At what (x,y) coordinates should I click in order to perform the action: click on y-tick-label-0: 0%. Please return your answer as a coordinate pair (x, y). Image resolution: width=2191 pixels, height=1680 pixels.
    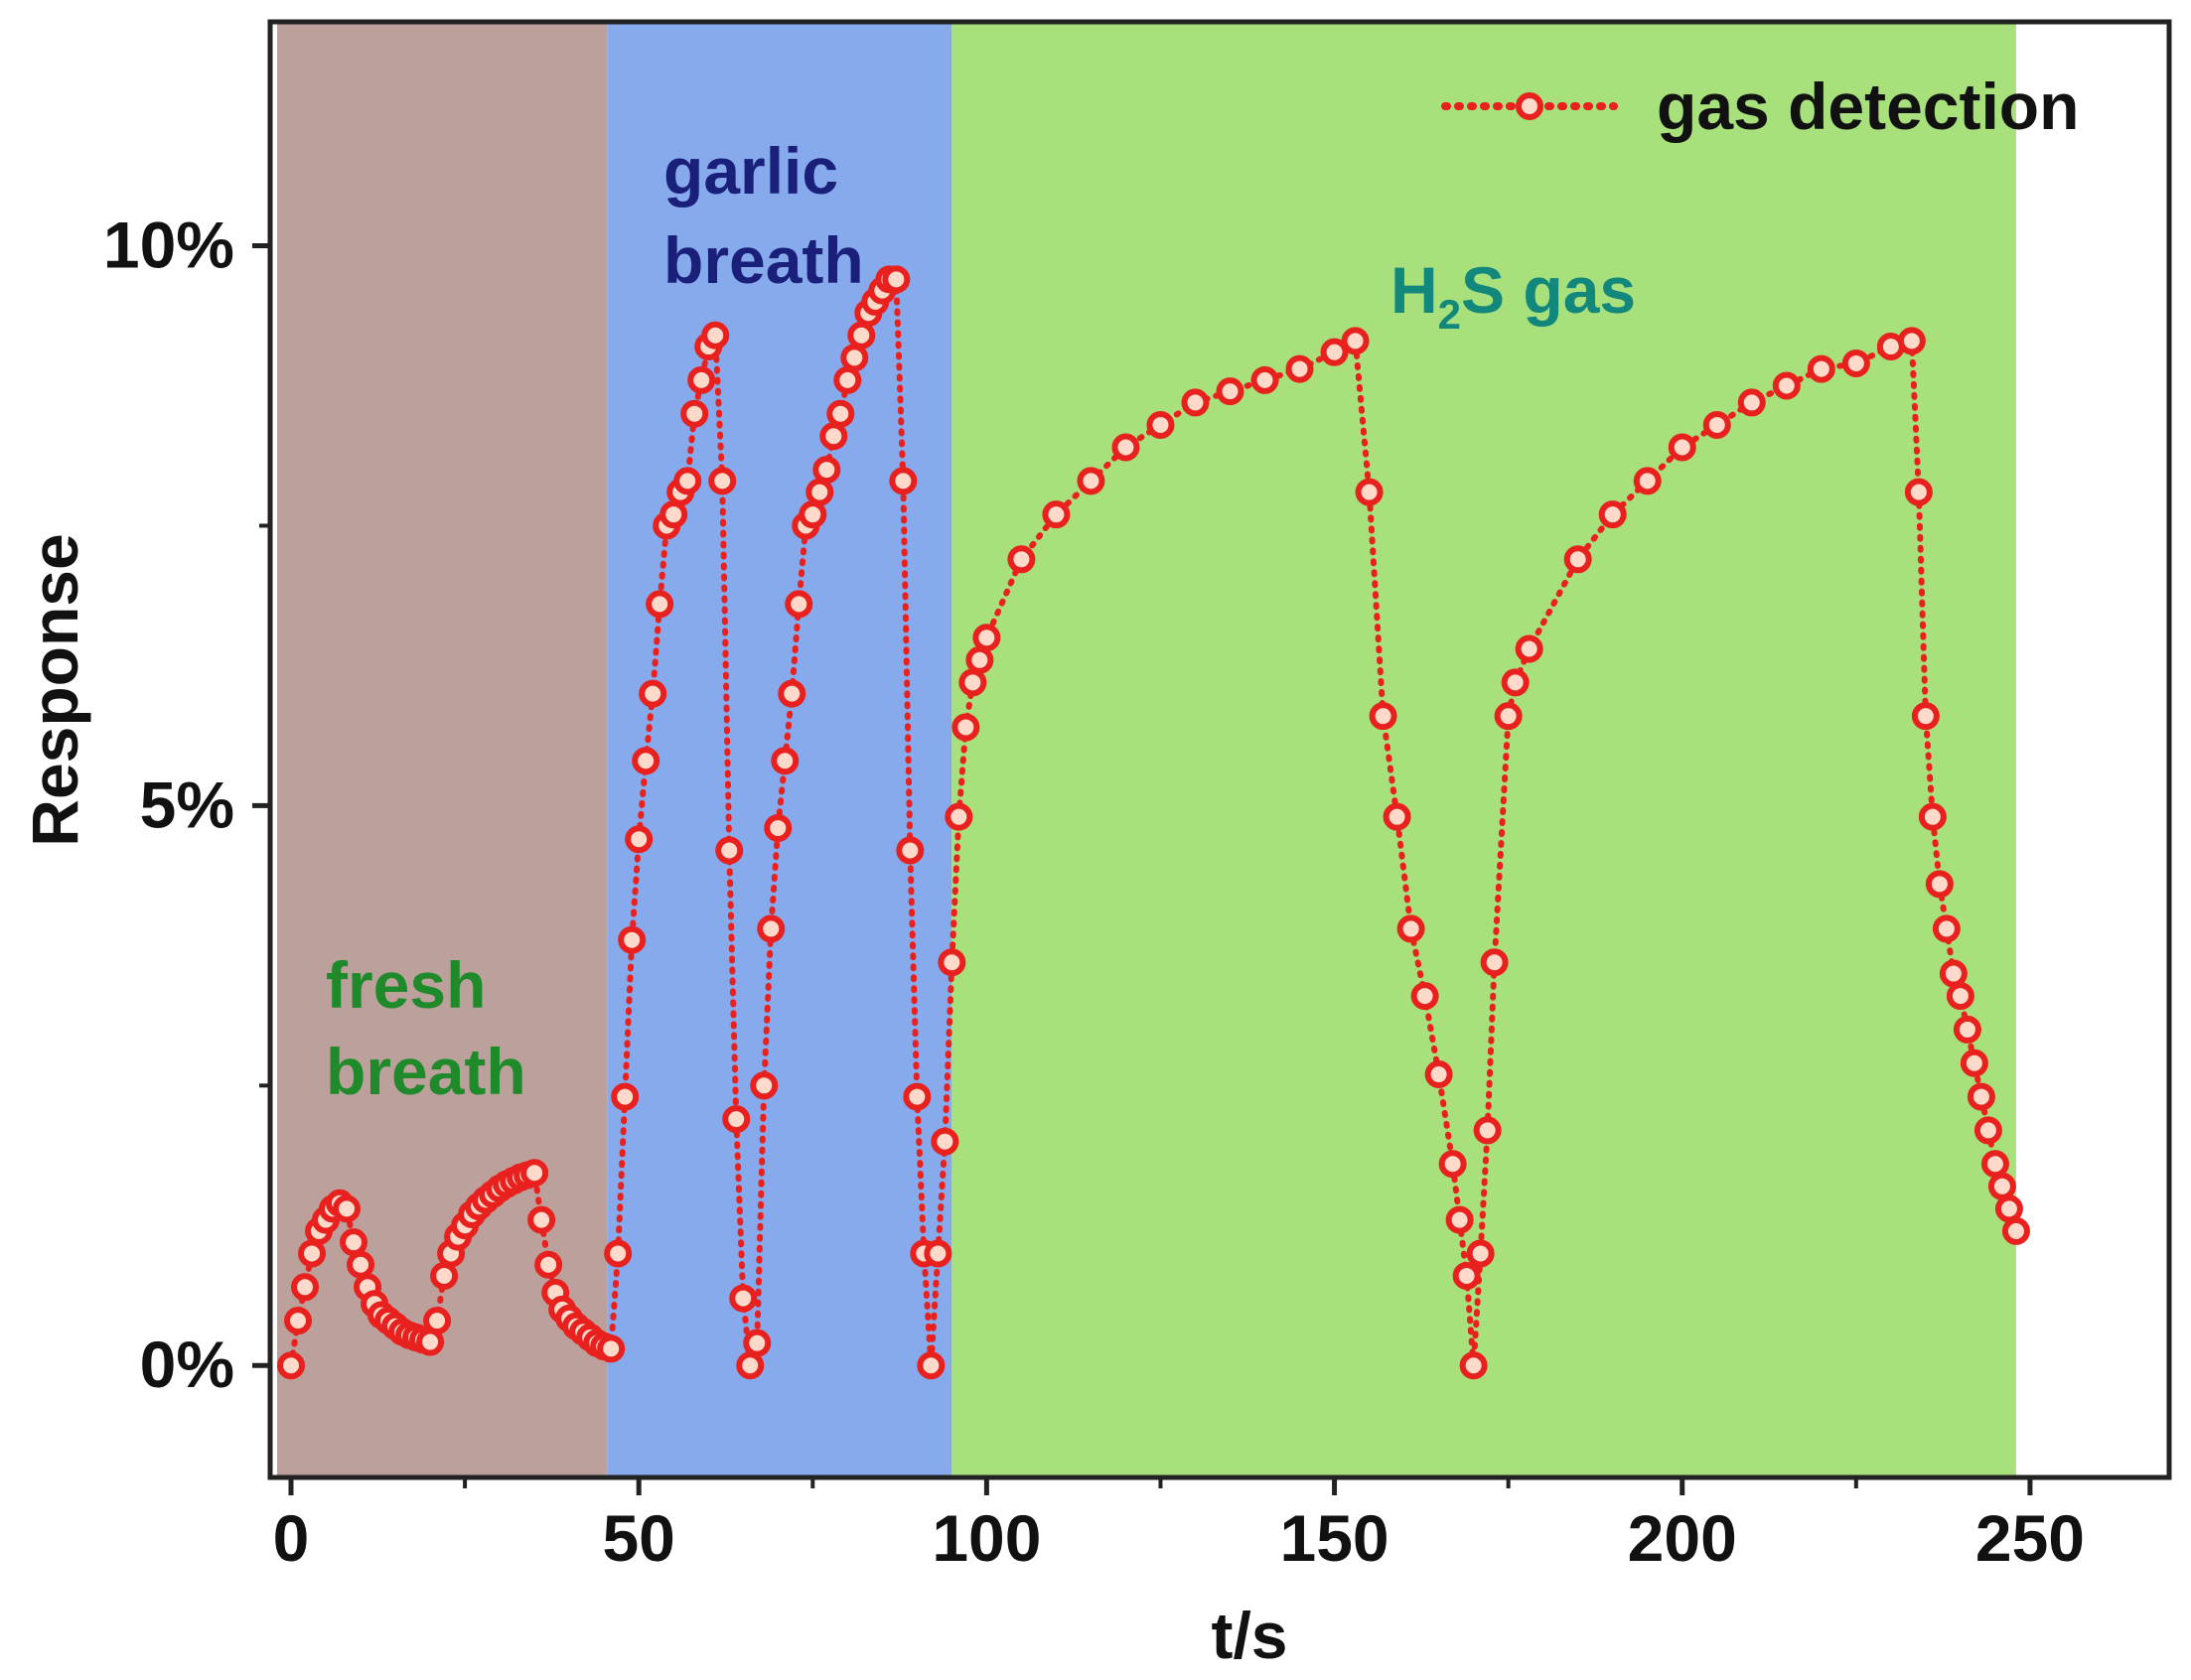
    Looking at the image, I should click on (187, 1364).